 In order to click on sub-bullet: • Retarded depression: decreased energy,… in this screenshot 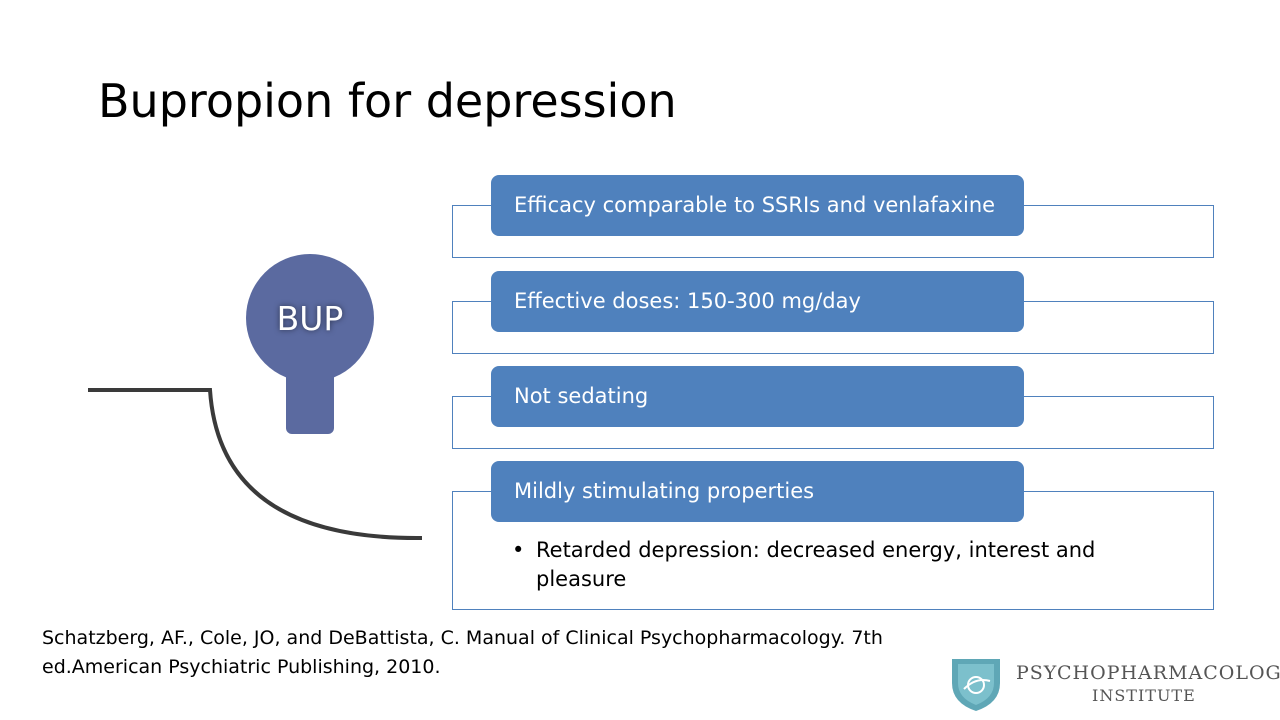, I will do `click(832, 565)`.